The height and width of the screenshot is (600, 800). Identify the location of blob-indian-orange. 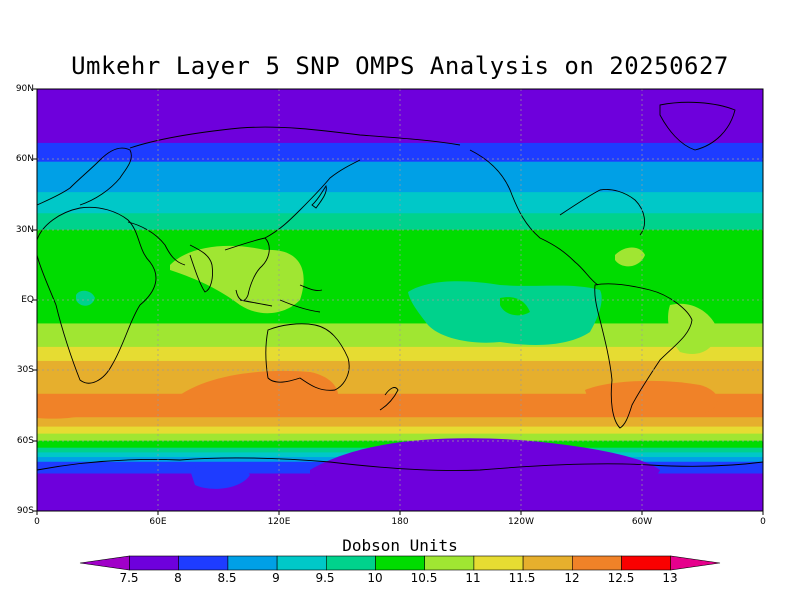
(259, 392).